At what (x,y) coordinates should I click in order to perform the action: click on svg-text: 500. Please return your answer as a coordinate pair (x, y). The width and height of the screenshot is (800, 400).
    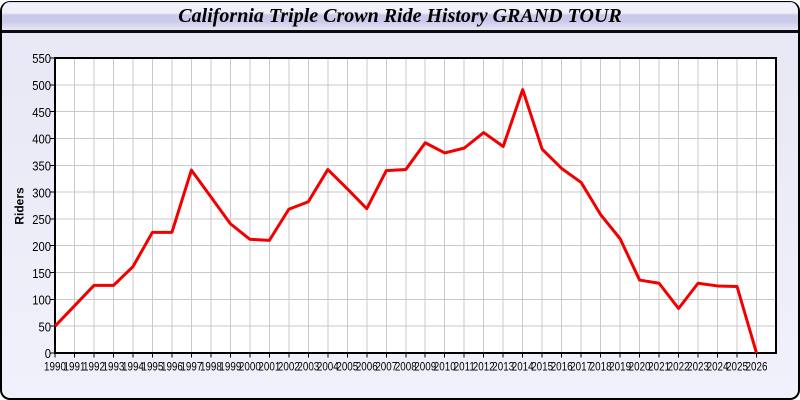
    Looking at the image, I should click on (41, 85).